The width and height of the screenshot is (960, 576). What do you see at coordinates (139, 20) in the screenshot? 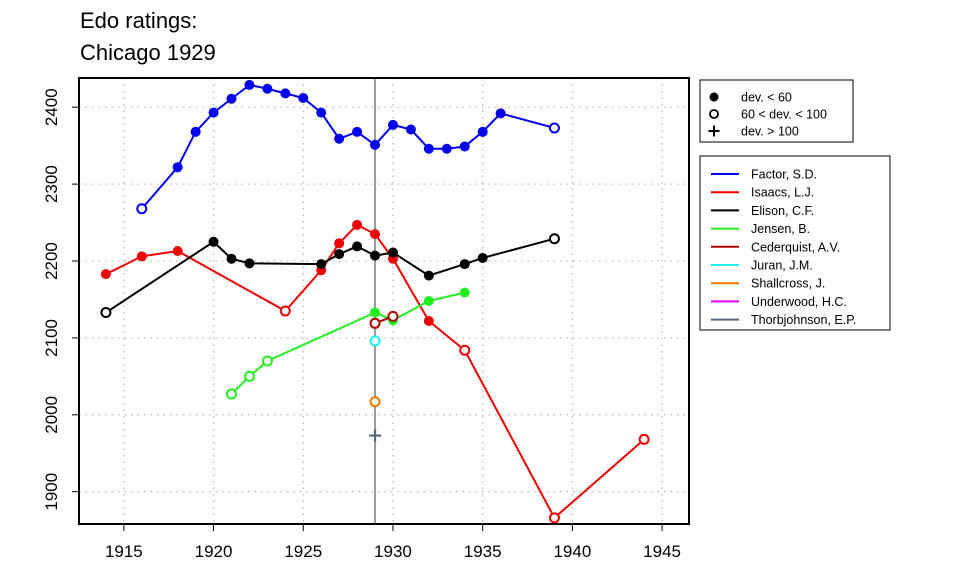
I see `chart-title-line1: Edo ratings:` at bounding box center [139, 20].